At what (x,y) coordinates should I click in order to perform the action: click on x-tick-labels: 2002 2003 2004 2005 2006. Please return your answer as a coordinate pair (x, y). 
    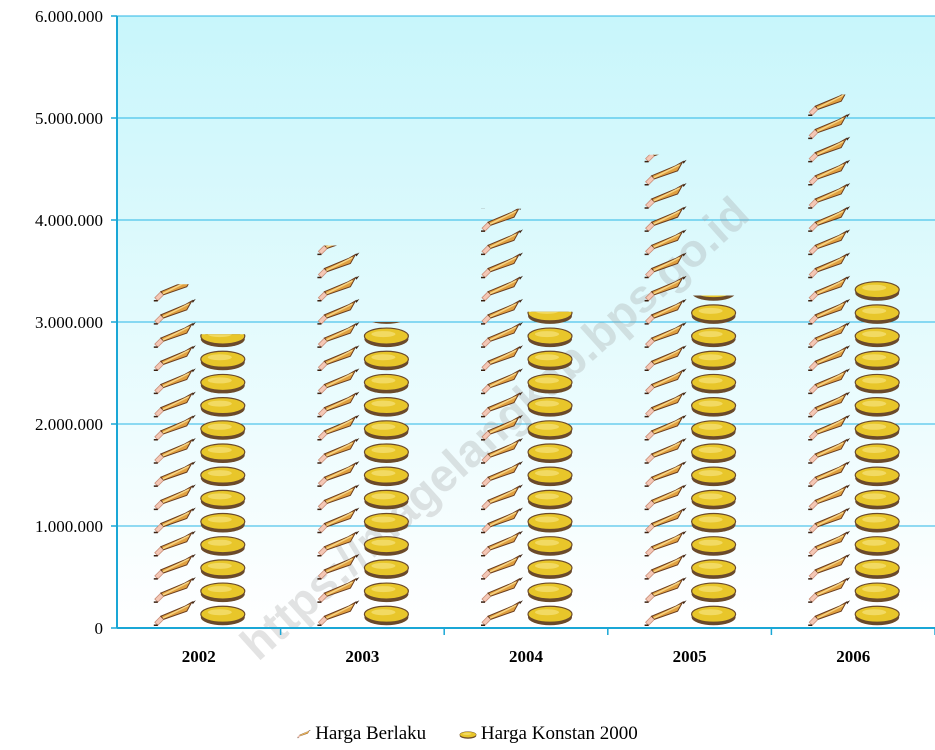
    Looking at the image, I should click on (526, 656).